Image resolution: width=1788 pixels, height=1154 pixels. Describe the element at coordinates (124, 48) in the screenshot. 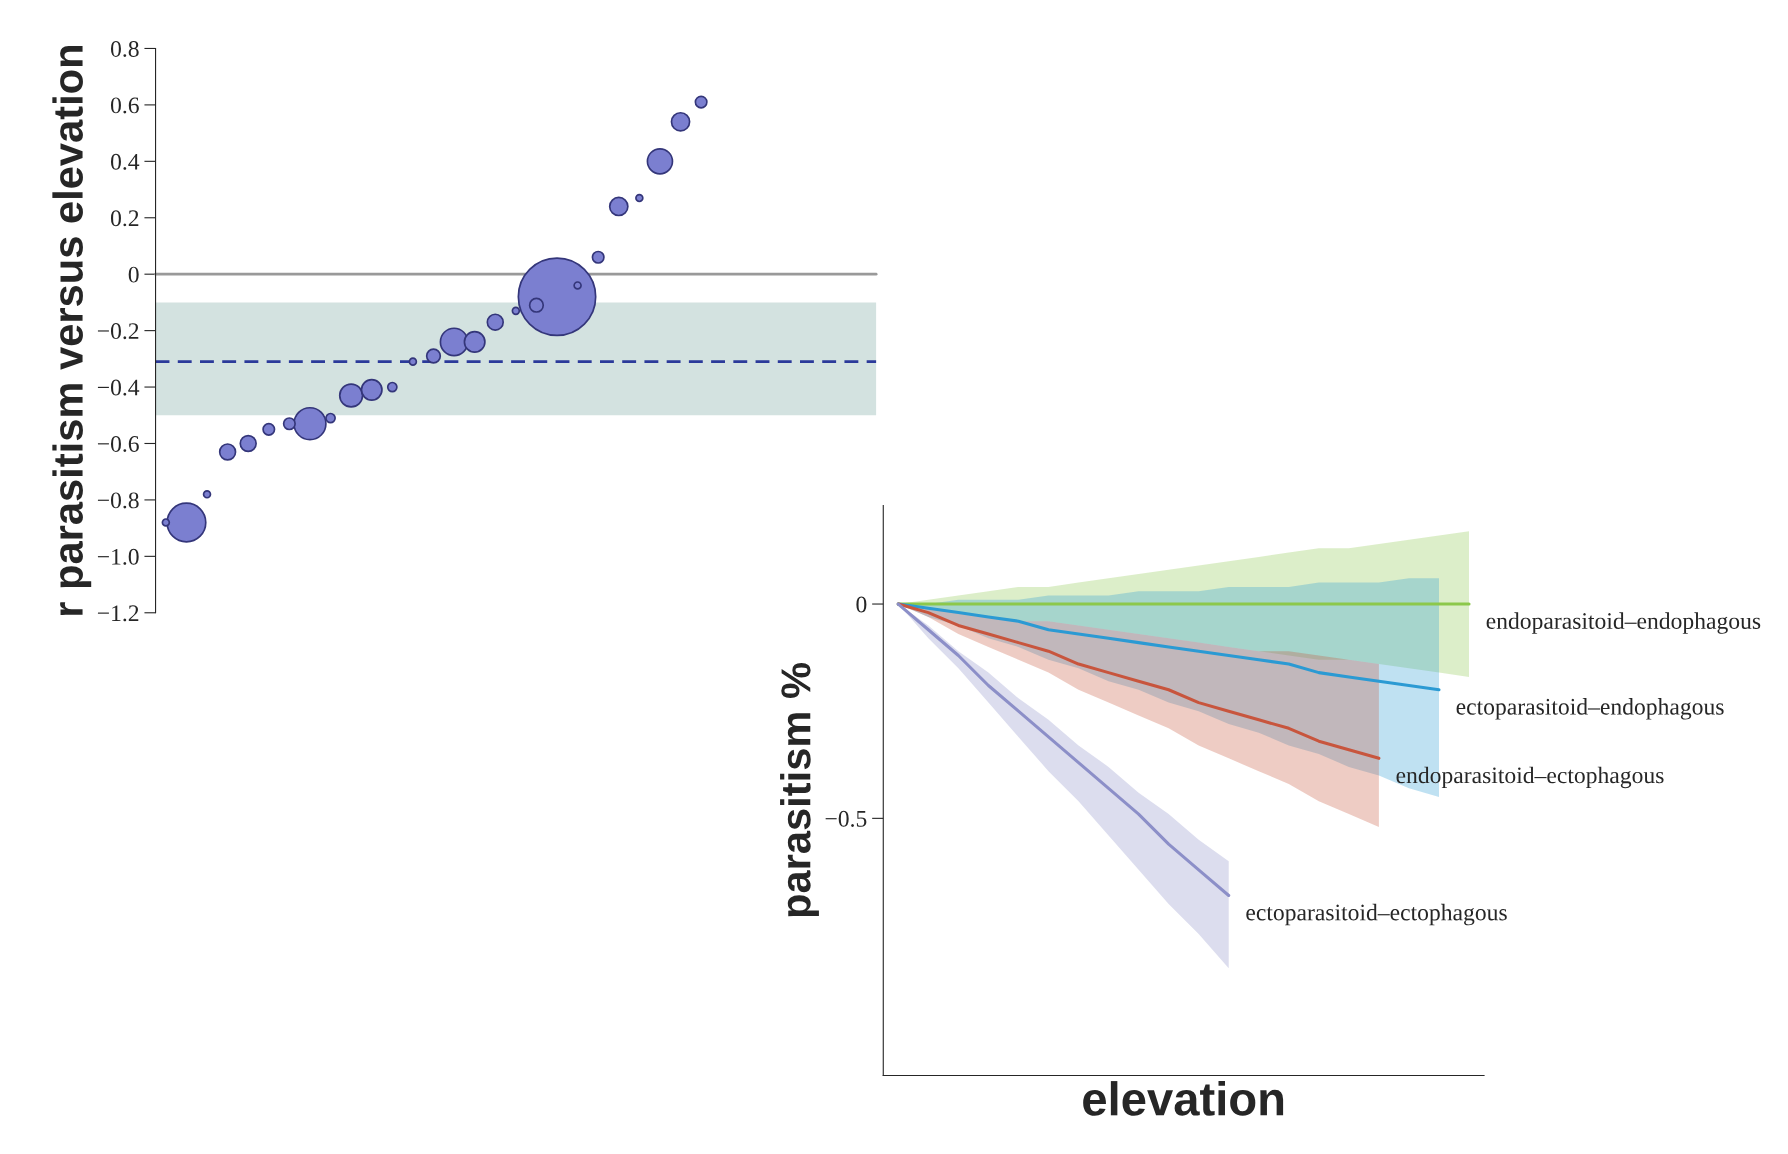

I see `y-tick-label: 0.8` at that location.